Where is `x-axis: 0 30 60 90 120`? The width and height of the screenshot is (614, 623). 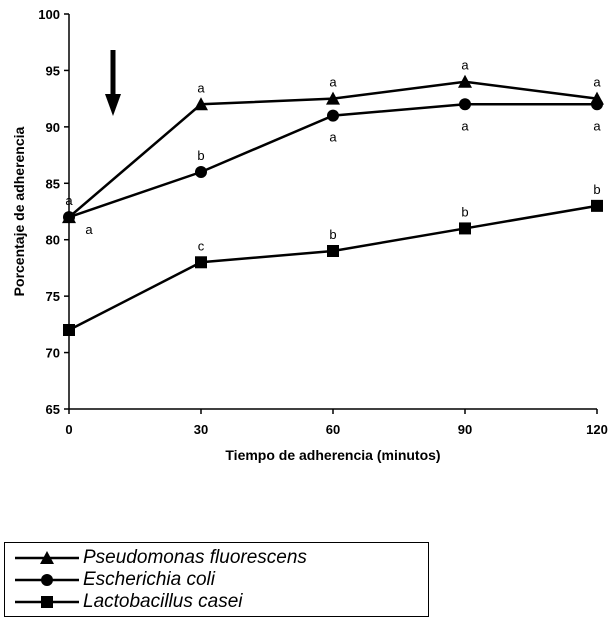 x-axis: 0 30 60 90 120 is located at coordinates (336, 422).